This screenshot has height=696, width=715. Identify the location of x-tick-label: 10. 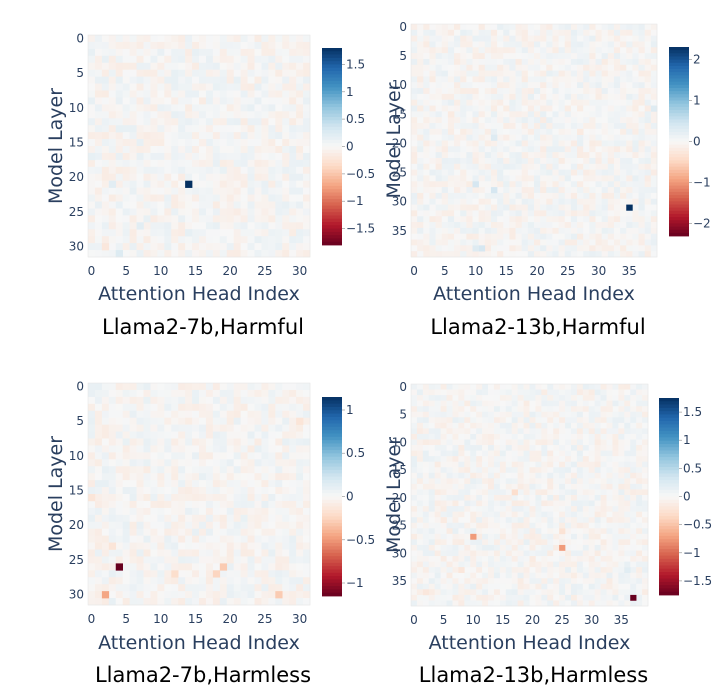
(475, 271).